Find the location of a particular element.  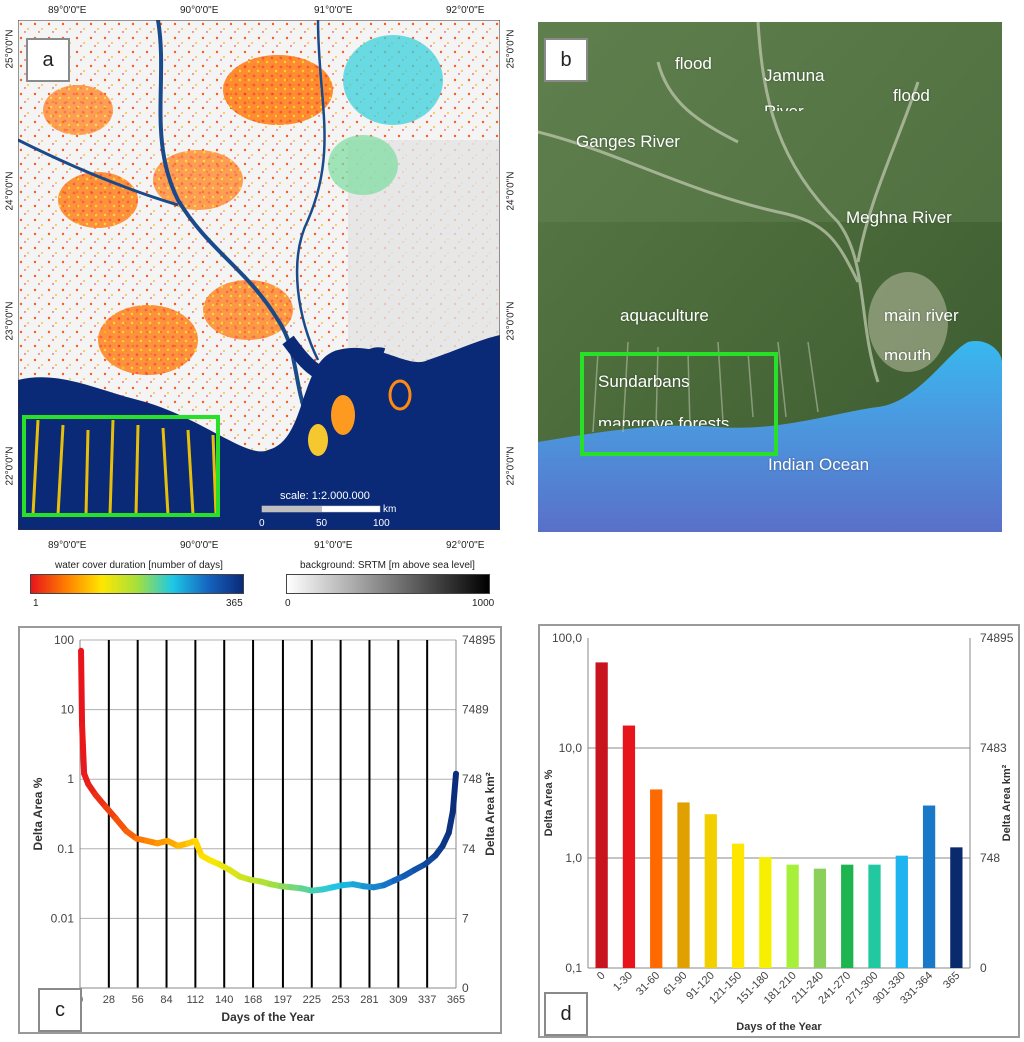

panel-letter-c: c is located at coordinates (60, 1010).